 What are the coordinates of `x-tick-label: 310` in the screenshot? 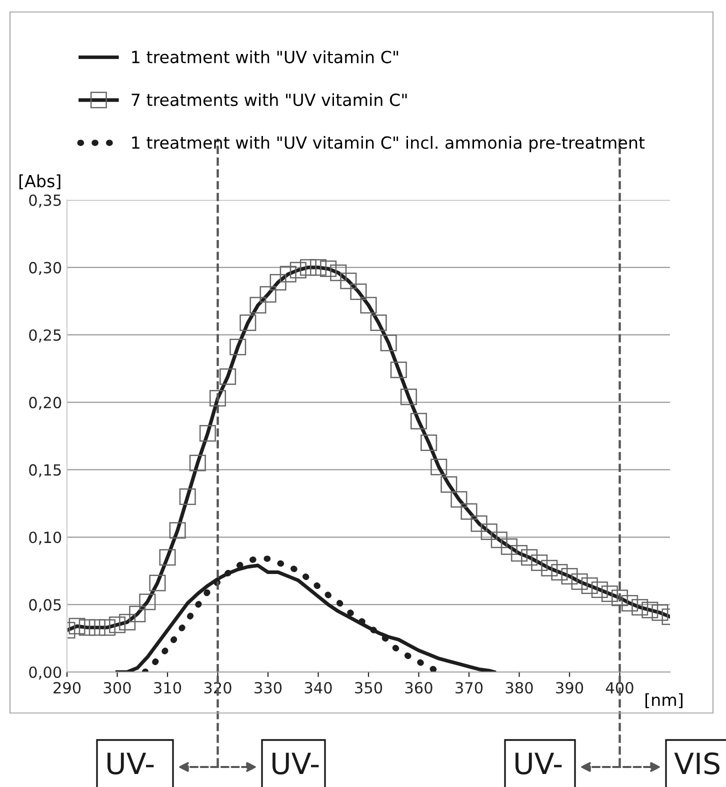 It's located at (168, 688).